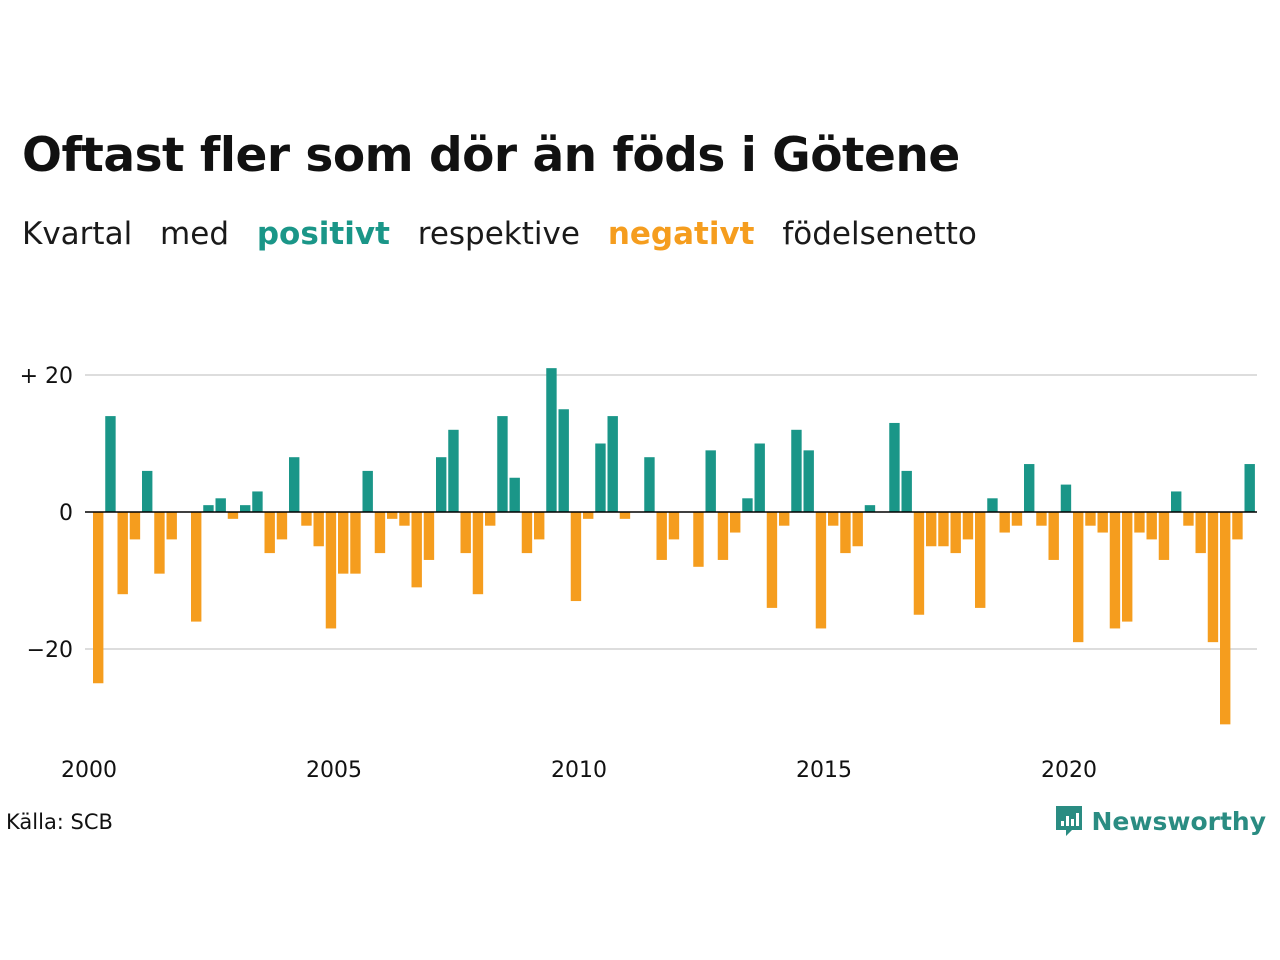 Image resolution: width=1280 pixels, height=960 pixels. What do you see at coordinates (59, 822) in the screenshot?
I see `source-note: Källa: SCB` at bounding box center [59, 822].